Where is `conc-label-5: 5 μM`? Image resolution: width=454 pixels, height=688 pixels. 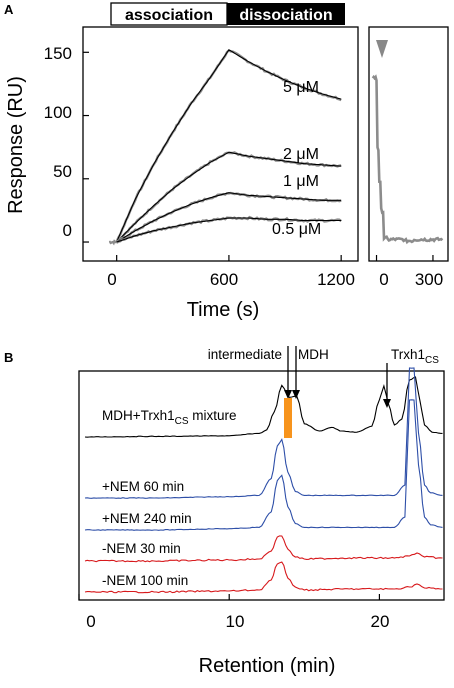 conc-label-5: 5 μM is located at coordinates (301, 87).